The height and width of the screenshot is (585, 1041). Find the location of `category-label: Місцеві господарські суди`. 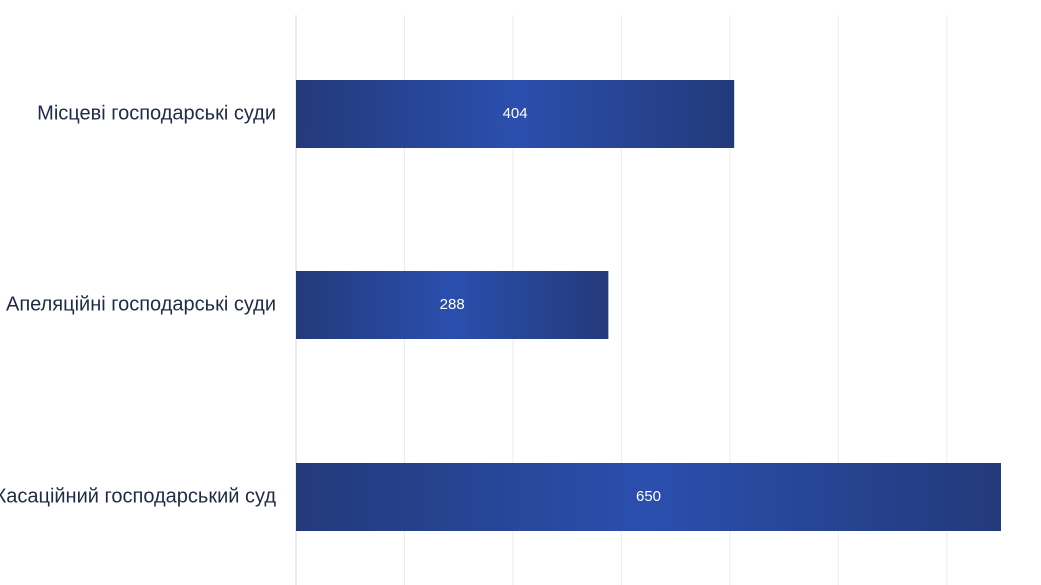

category-label: Місцеві господарські суди is located at coordinates (156, 113).